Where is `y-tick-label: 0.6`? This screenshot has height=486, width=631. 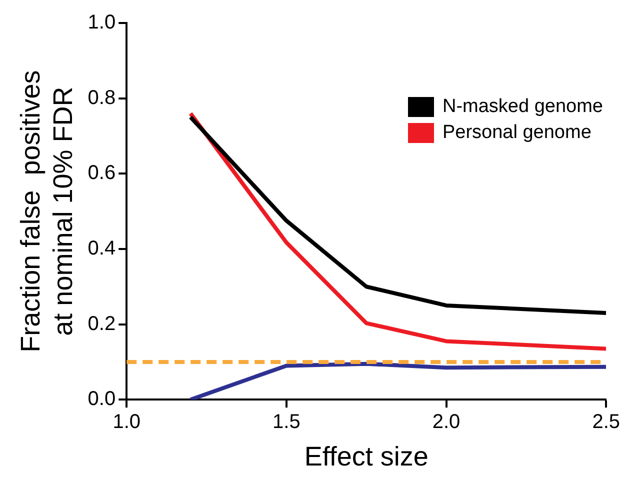 y-tick-label: 0.6 is located at coordinates (102, 173).